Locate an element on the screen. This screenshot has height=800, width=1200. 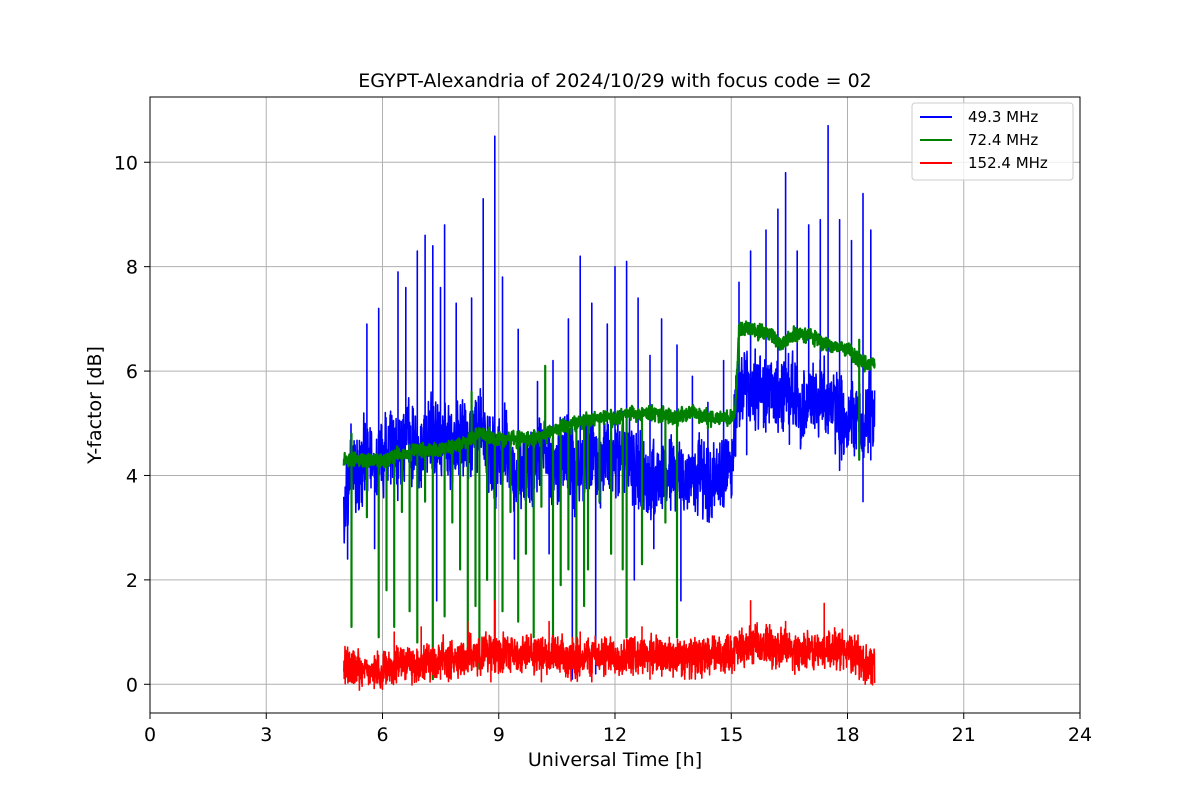
legend: 49.3 MHz 72.4 MHz 152.4 MHz is located at coordinates (992, 141).